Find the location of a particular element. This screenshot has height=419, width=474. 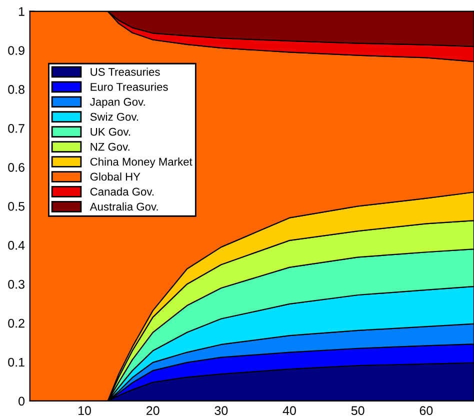

legend-label: China Money Market is located at coordinates (141, 163).